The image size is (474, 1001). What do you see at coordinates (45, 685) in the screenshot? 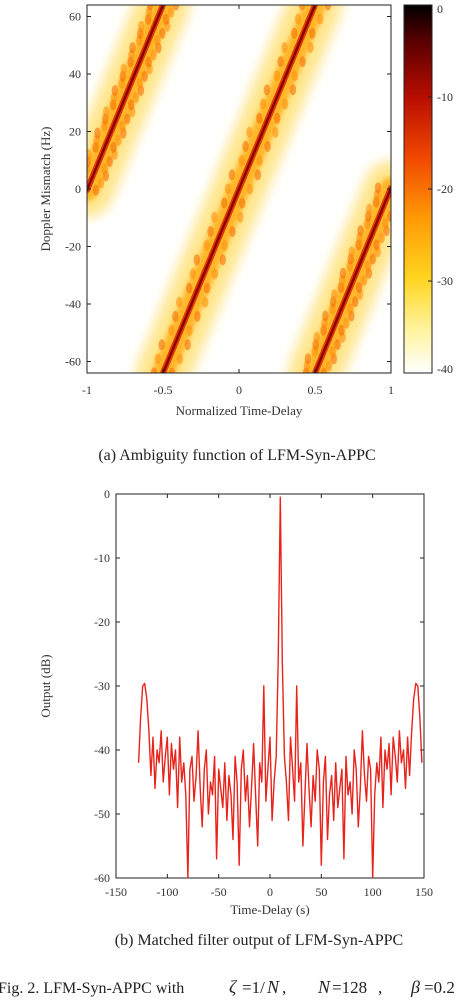
I see `line-ylabel: Output (dB)` at bounding box center [45, 685].